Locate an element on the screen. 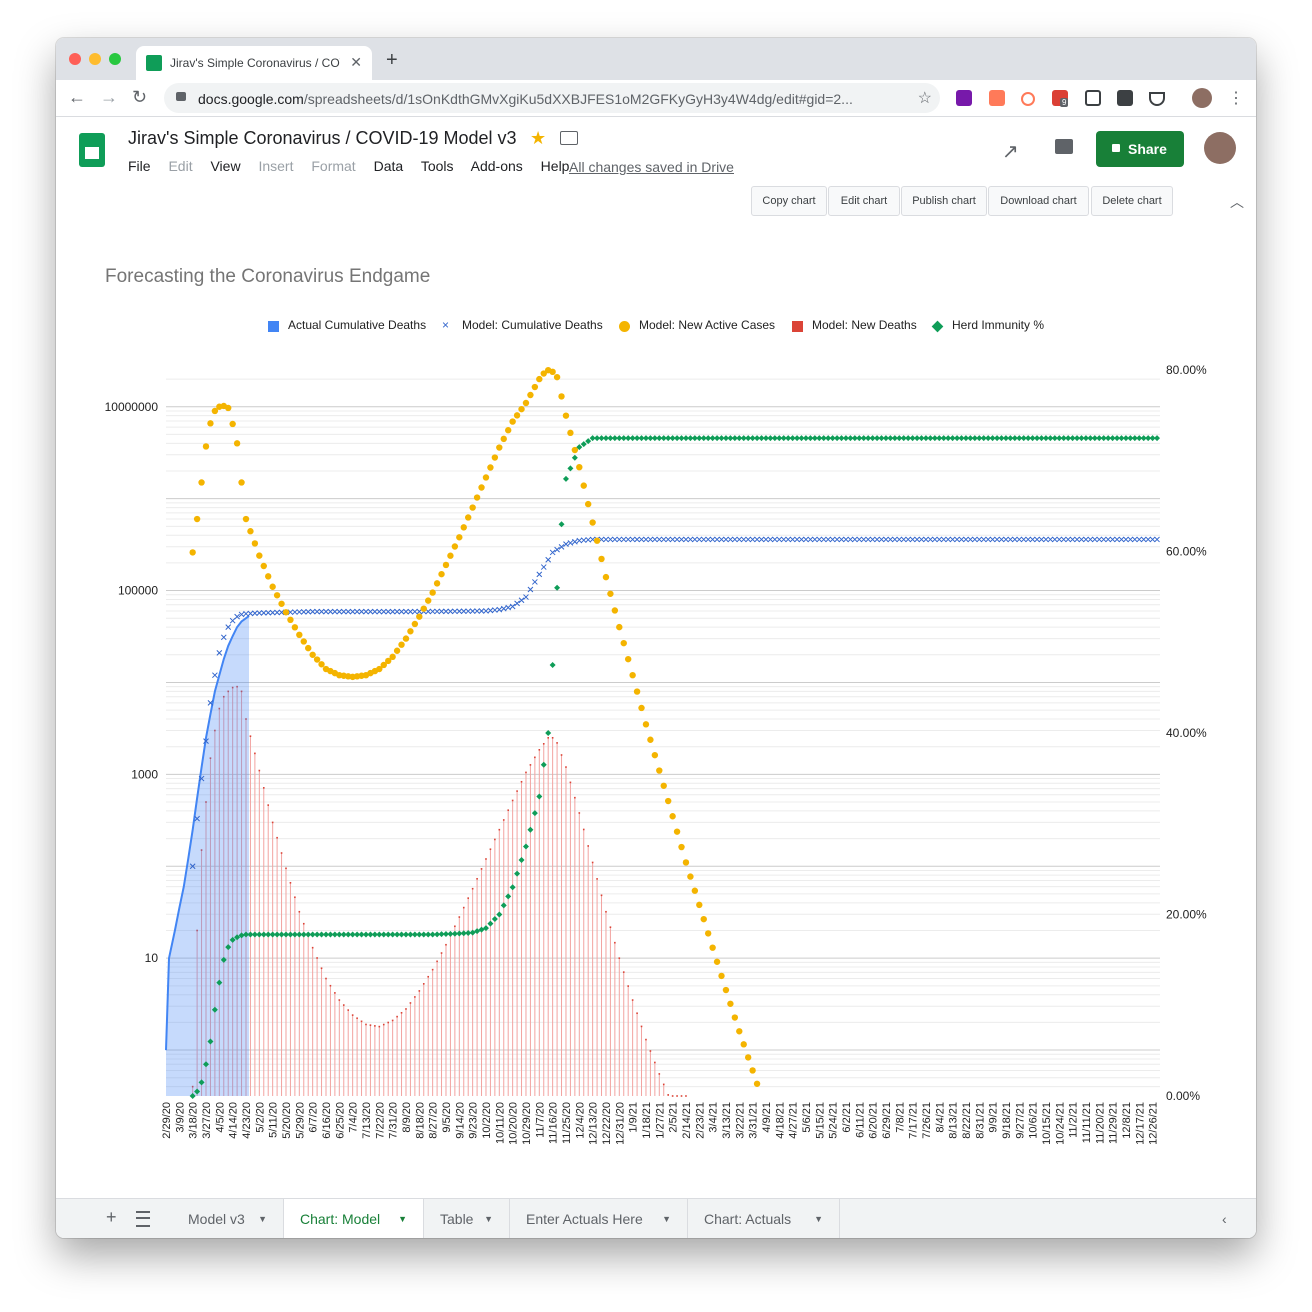 The height and width of the screenshot is (1312, 1312). account-avatar is located at coordinates (1220, 148).